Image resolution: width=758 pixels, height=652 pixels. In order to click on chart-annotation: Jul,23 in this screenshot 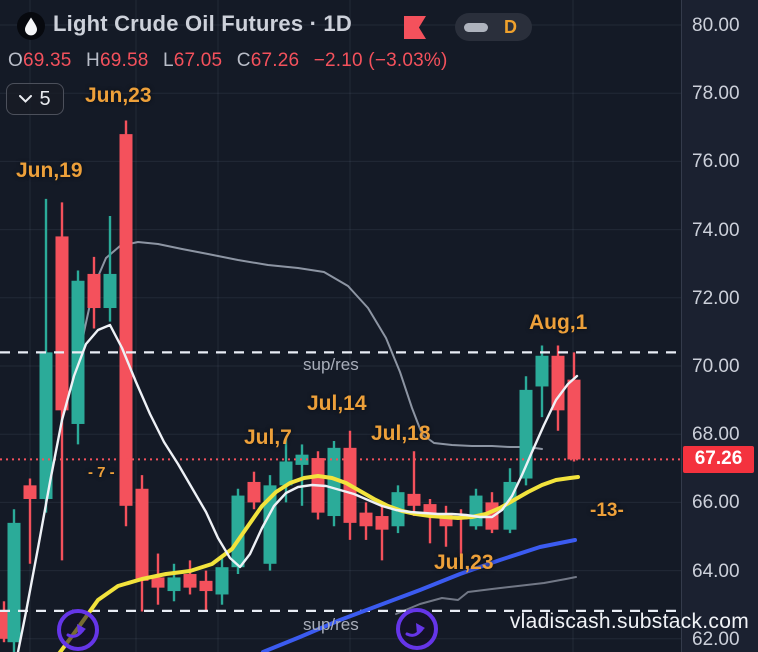, I will do `click(464, 562)`.